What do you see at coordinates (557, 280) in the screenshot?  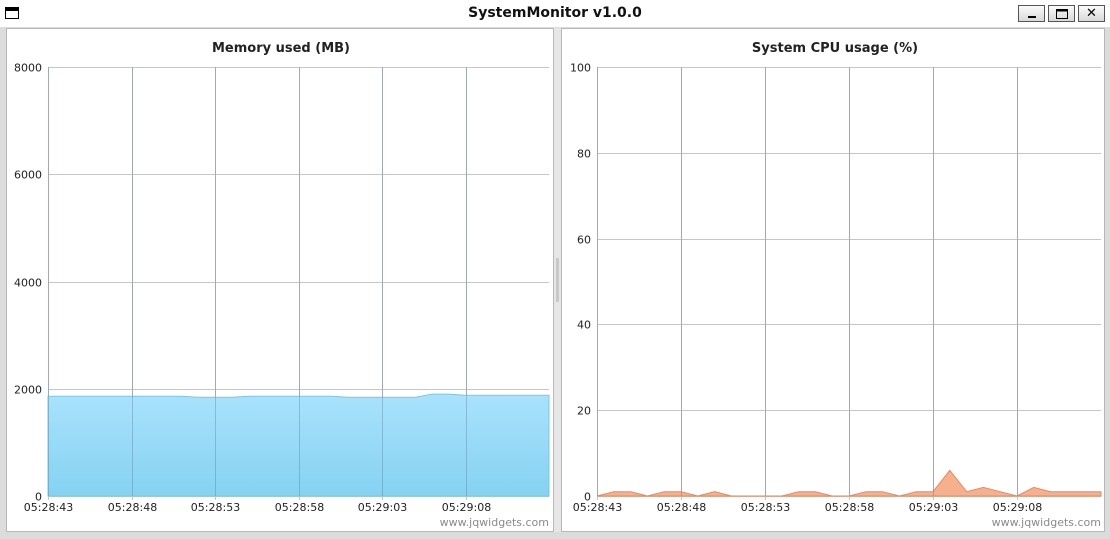 I see `splitter-grip` at bounding box center [557, 280].